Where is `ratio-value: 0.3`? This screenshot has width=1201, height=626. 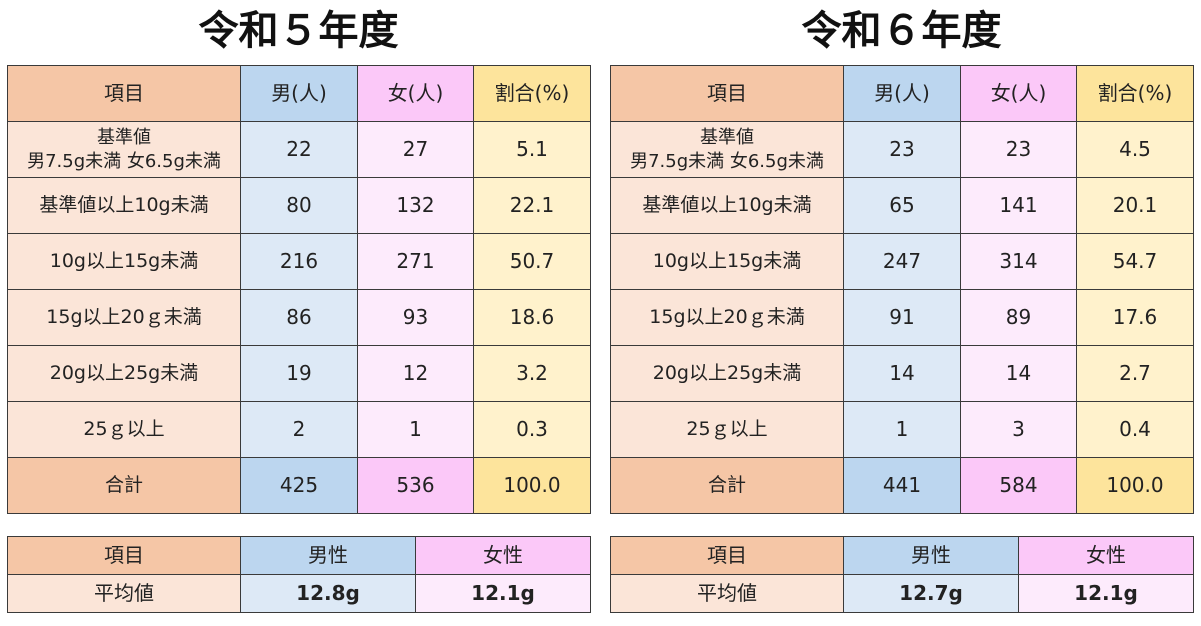 ratio-value: 0.3 is located at coordinates (532, 429).